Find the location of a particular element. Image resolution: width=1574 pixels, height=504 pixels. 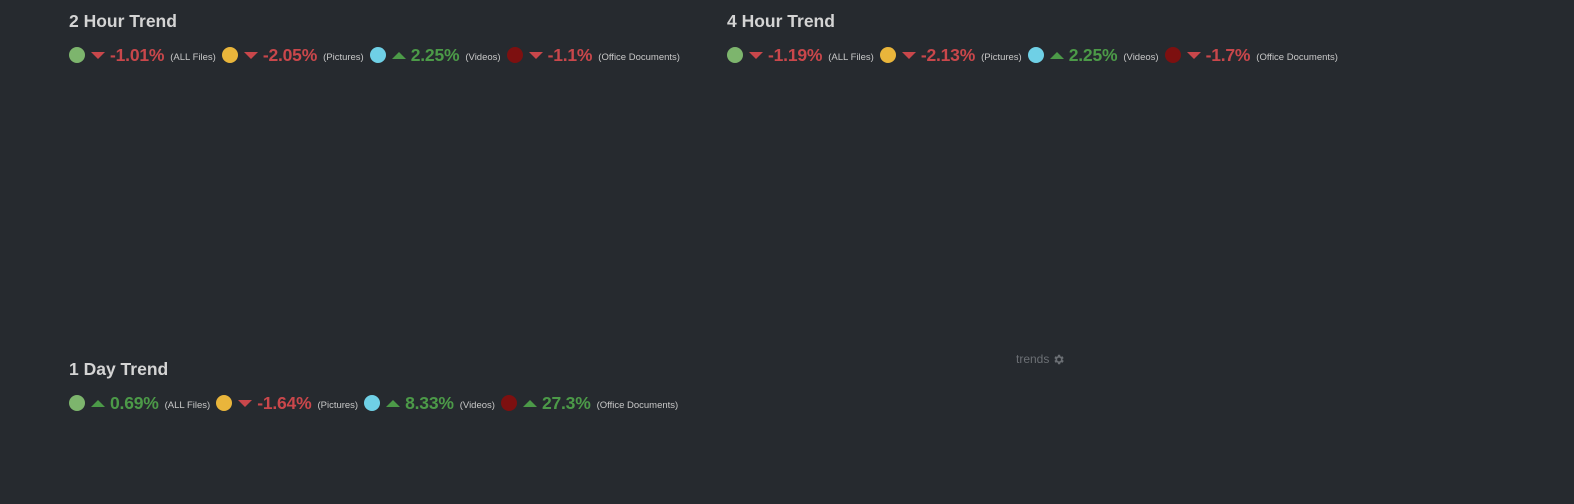

metric-pictures: -1.64% (Pictures) is located at coordinates (287, 403).